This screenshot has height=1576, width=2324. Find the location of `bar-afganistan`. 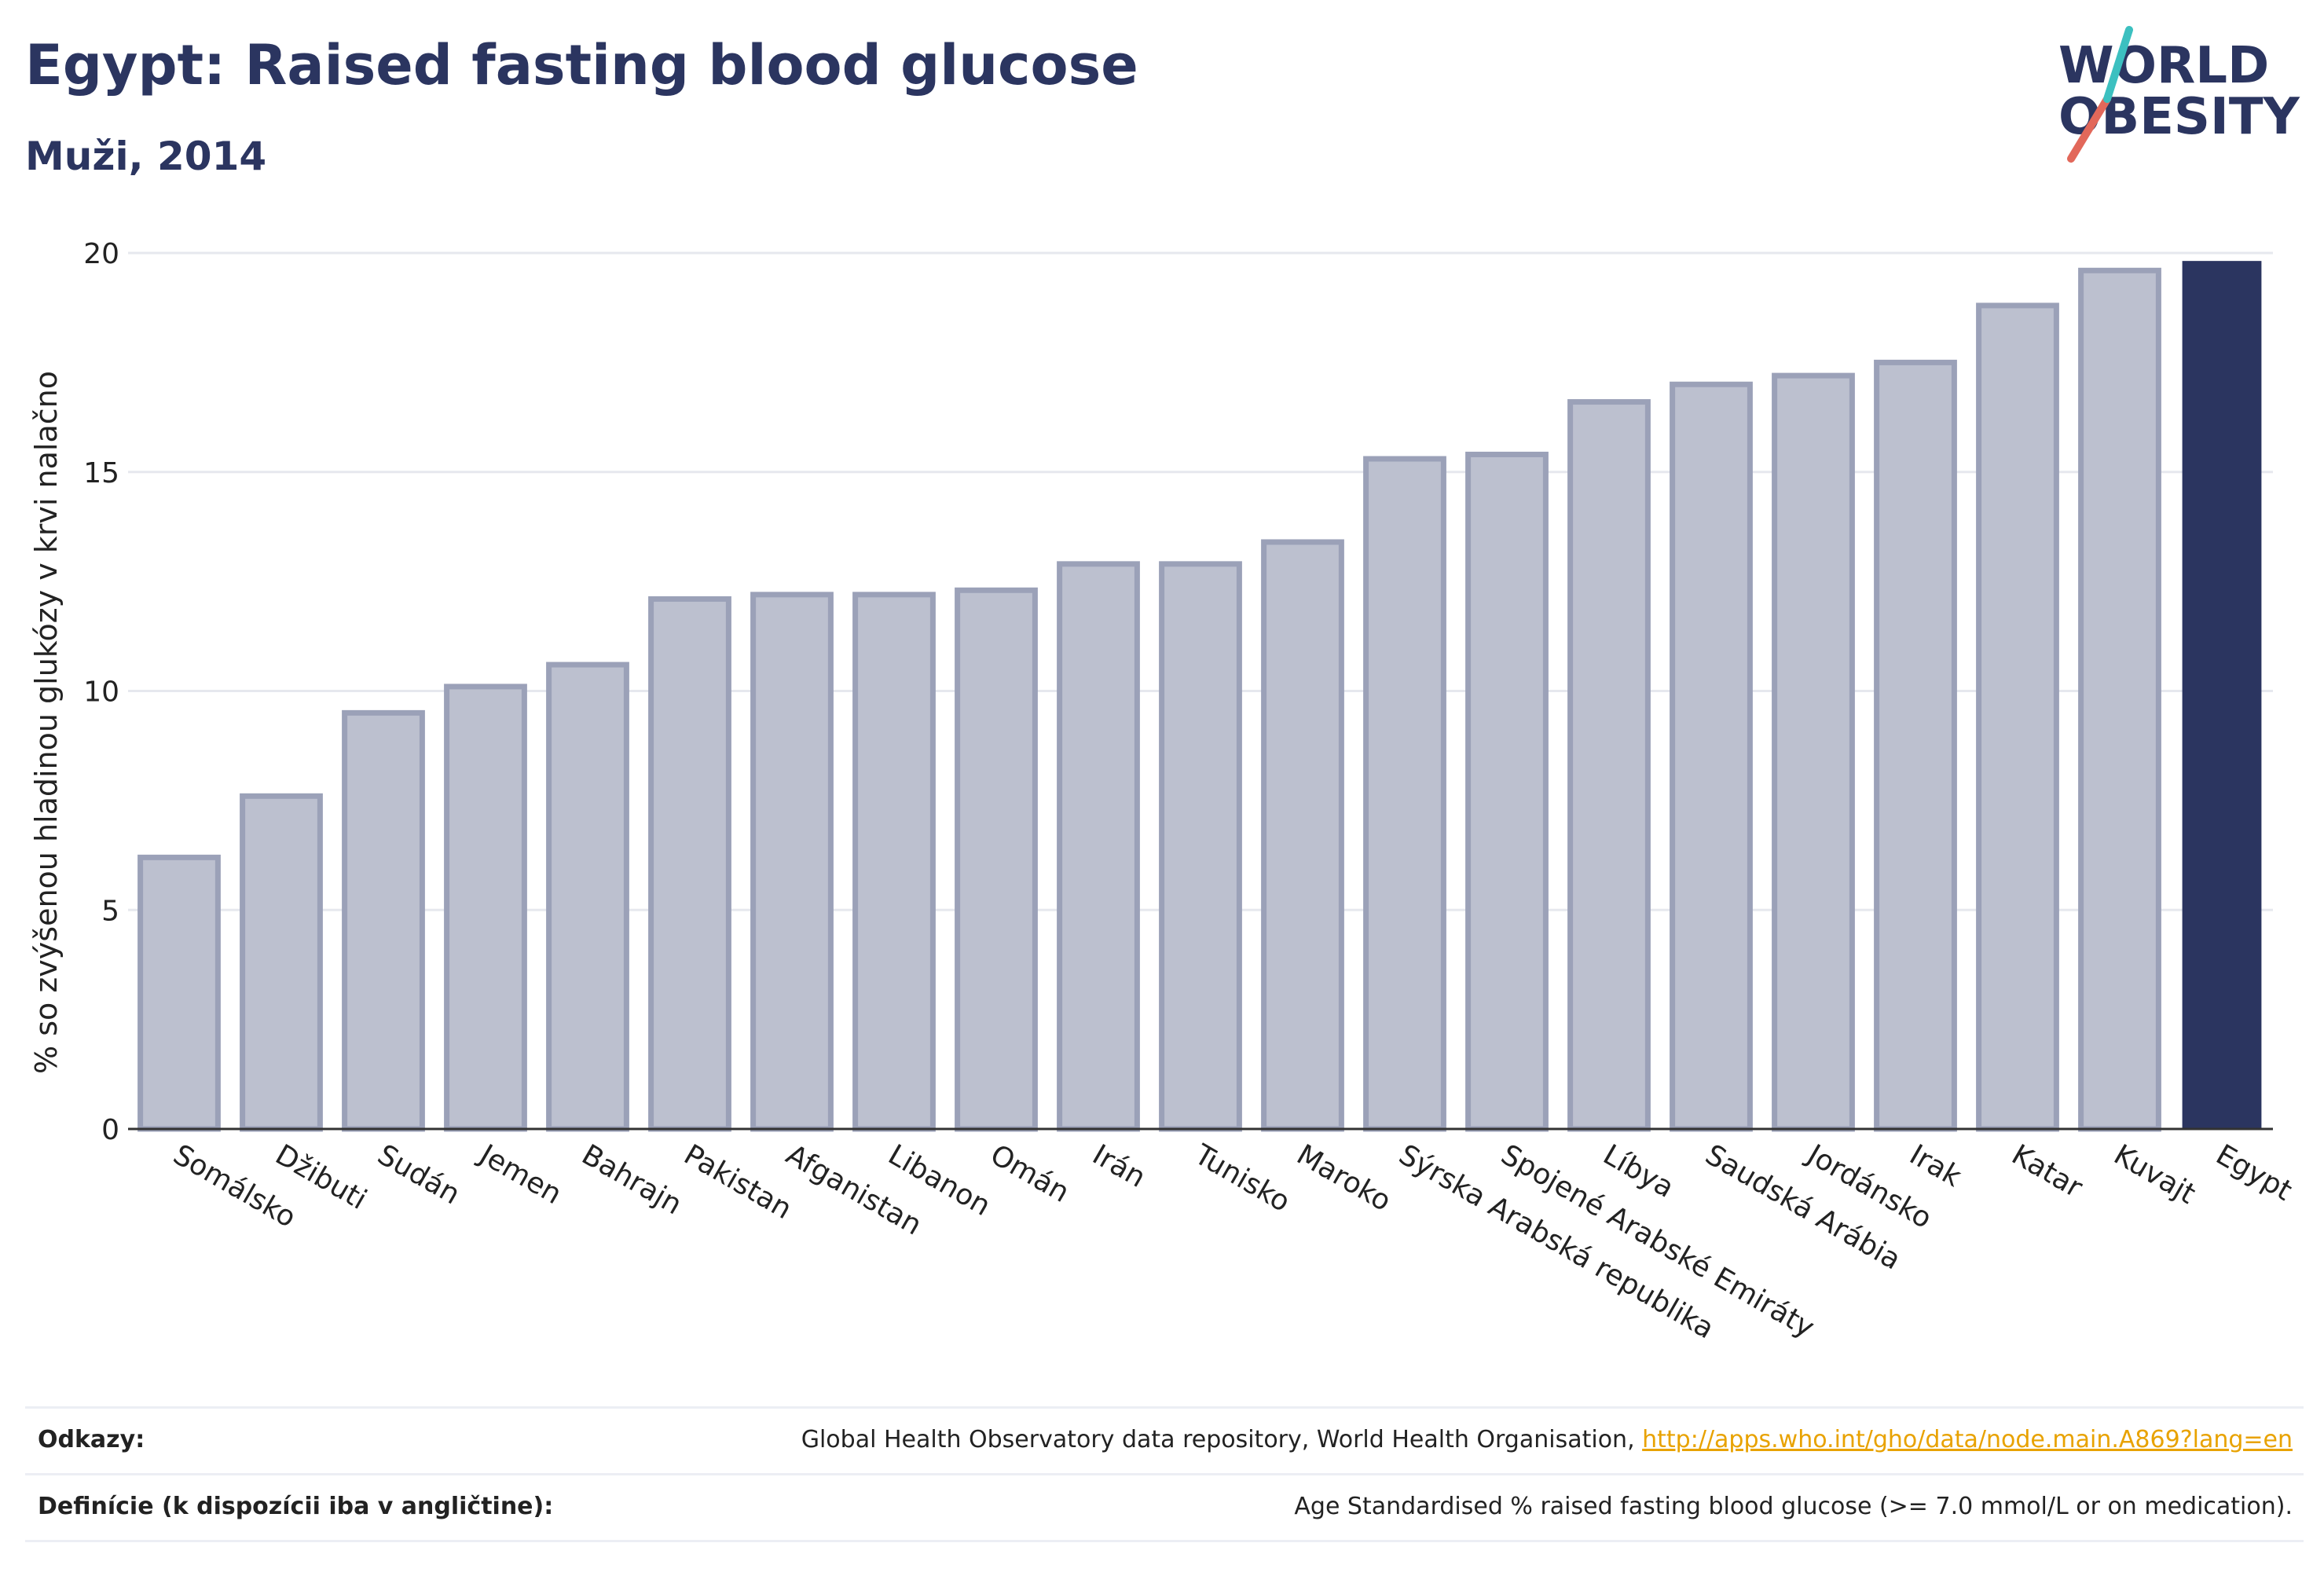

bar-afganistan is located at coordinates (792, 862).